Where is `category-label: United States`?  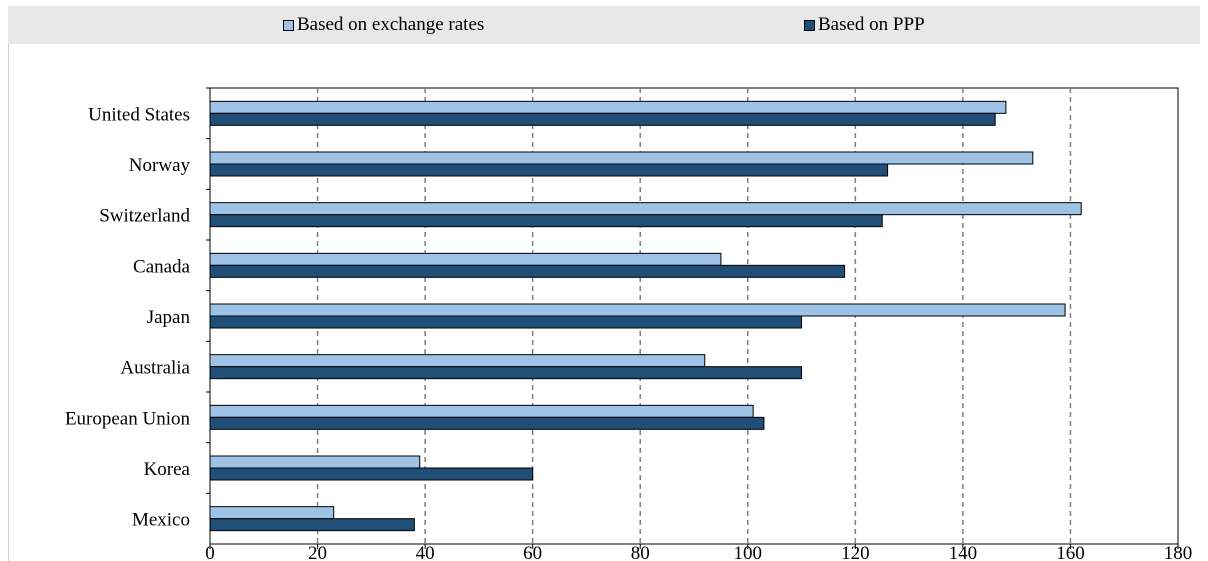
category-label: United States is located at coordinates (139, 114).